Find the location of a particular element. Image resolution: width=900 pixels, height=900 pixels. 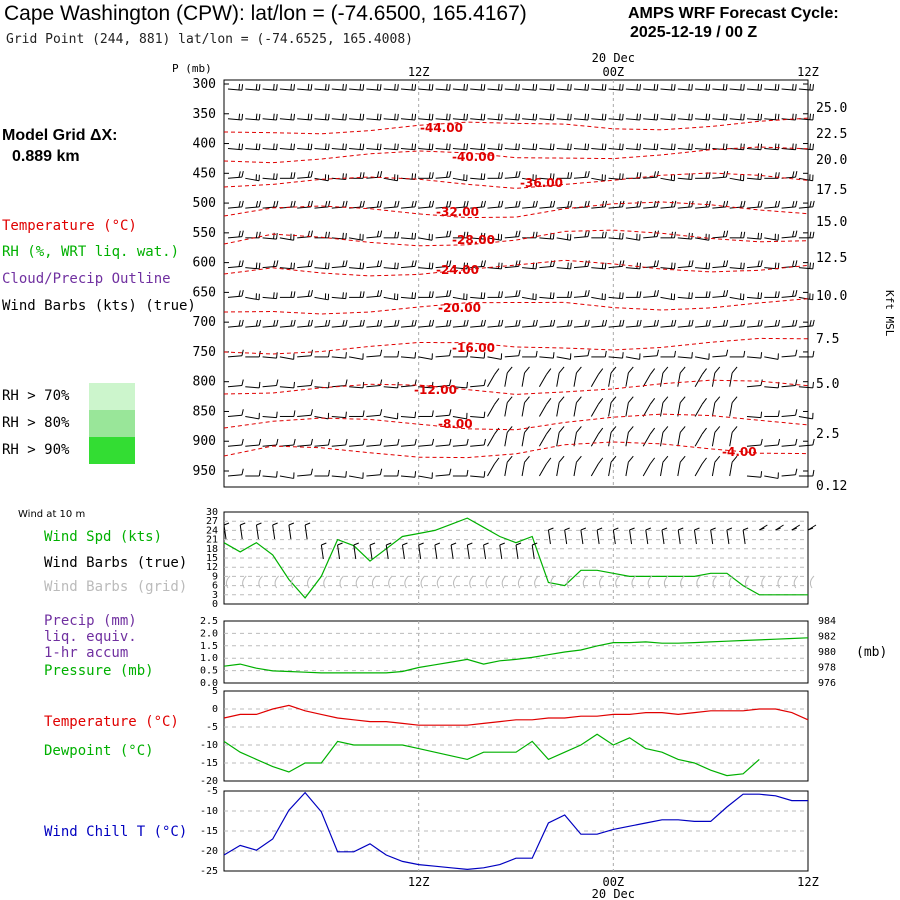

pressure-axis-title: P (mb) is located at coordinates (192, 68).